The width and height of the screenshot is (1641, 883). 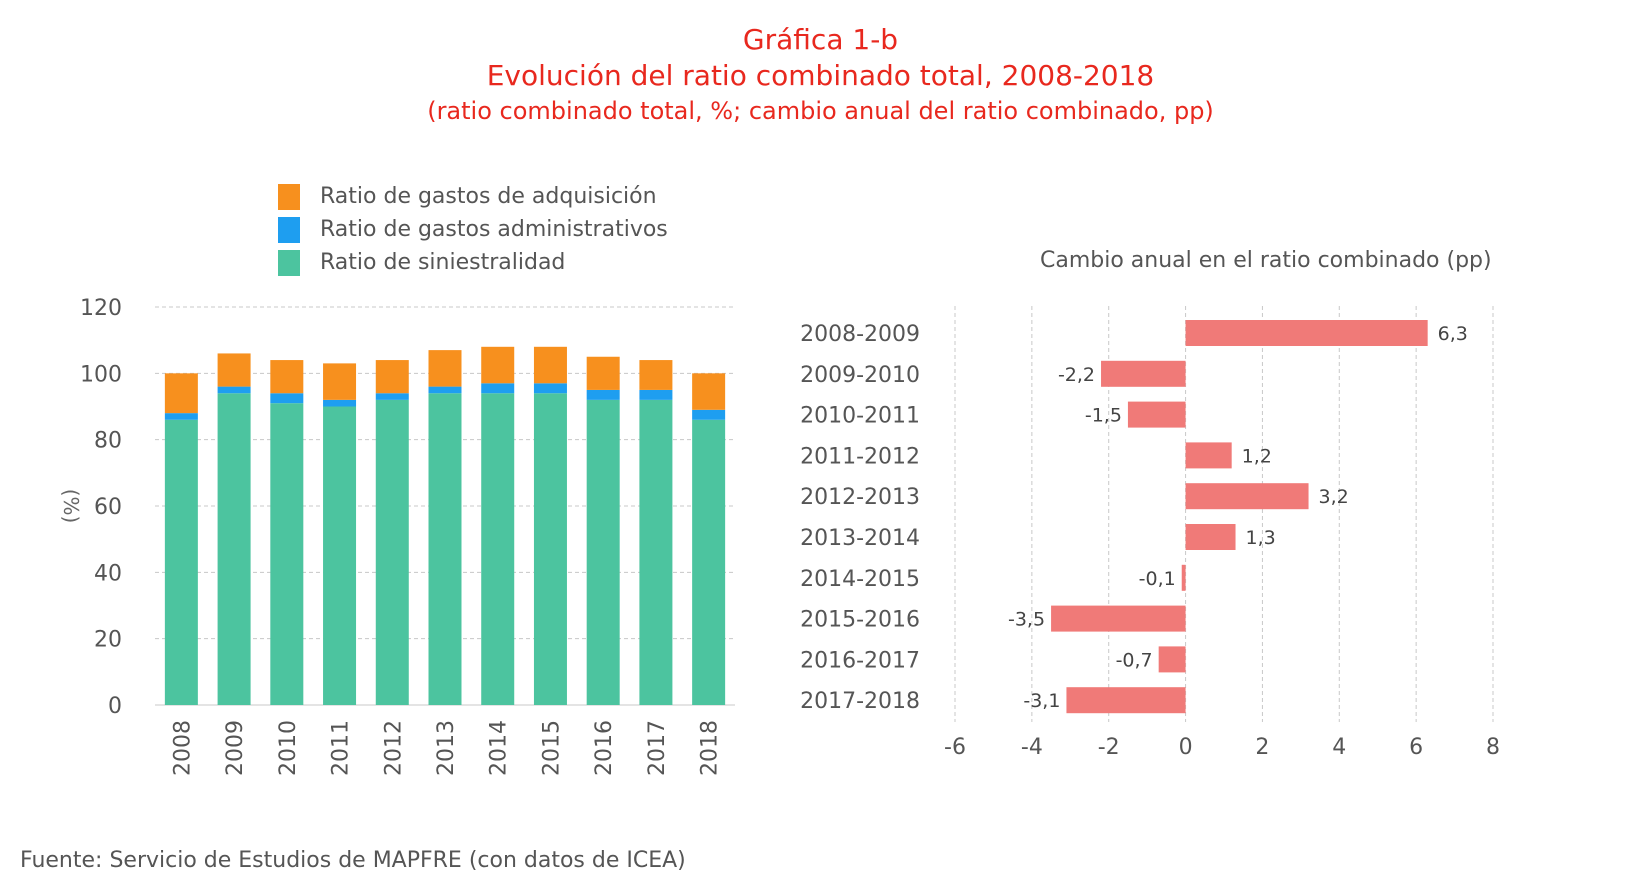 I want to click on y-tick-label: 40, so click(x=108, y=573).